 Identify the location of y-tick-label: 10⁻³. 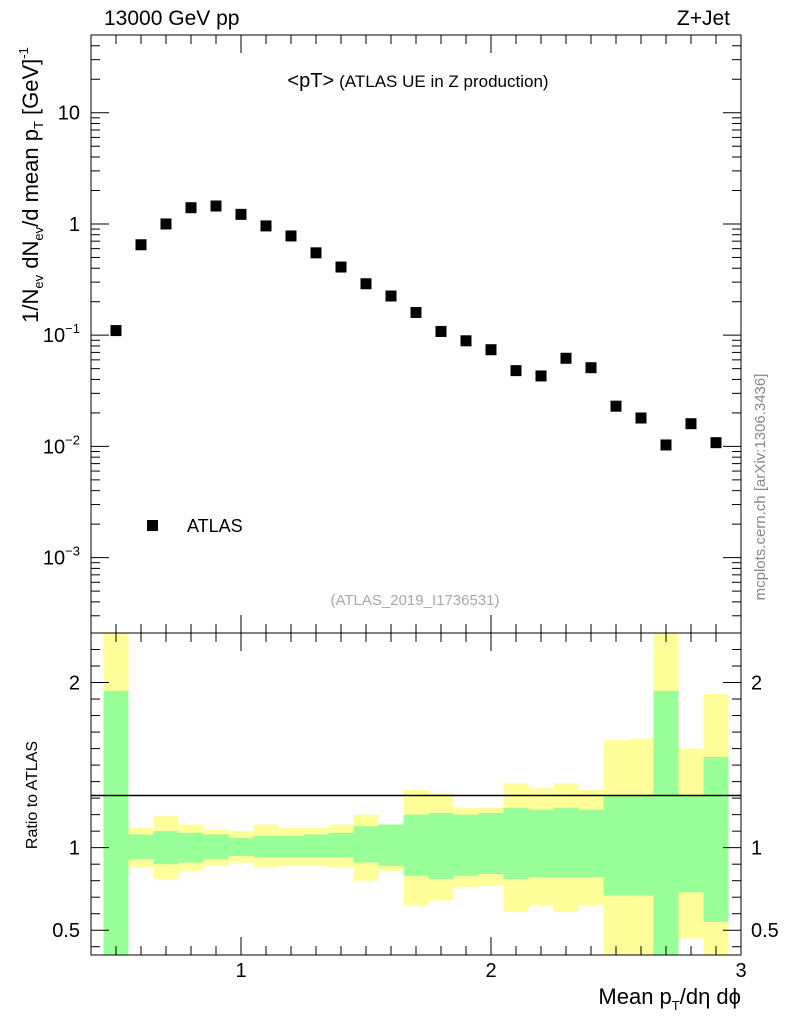
(61, 557).